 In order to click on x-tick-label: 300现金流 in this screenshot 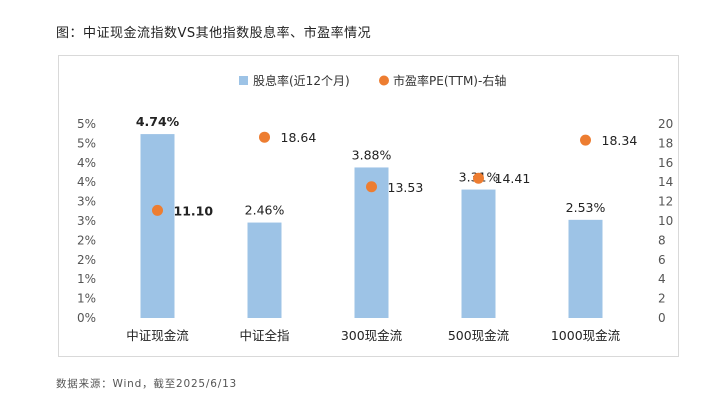, I will do `click(372, 335)`.